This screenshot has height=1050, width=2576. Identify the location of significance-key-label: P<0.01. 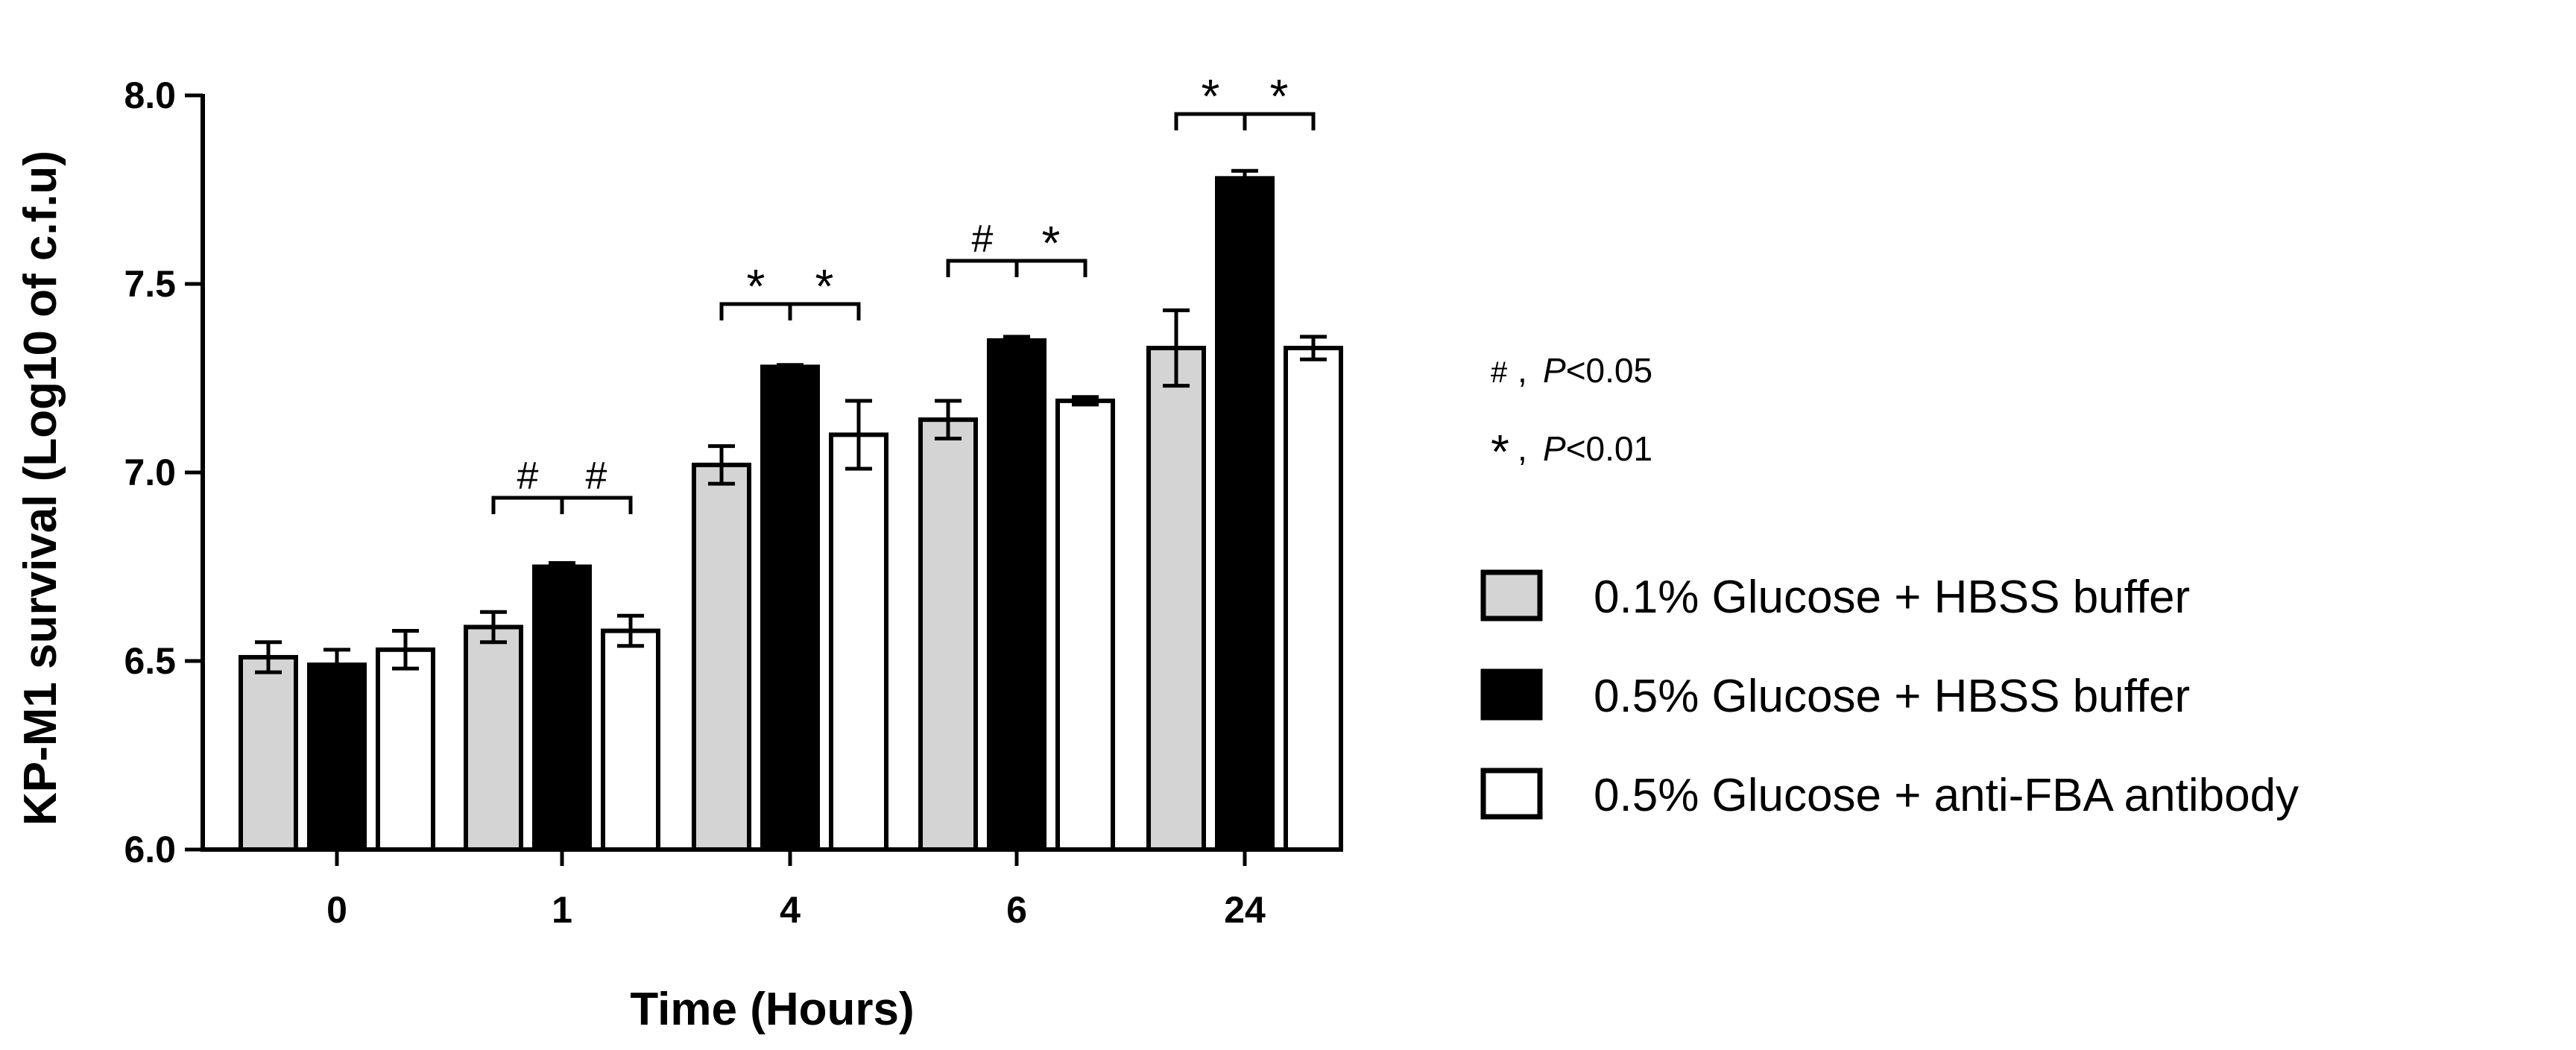
(1597, 448).